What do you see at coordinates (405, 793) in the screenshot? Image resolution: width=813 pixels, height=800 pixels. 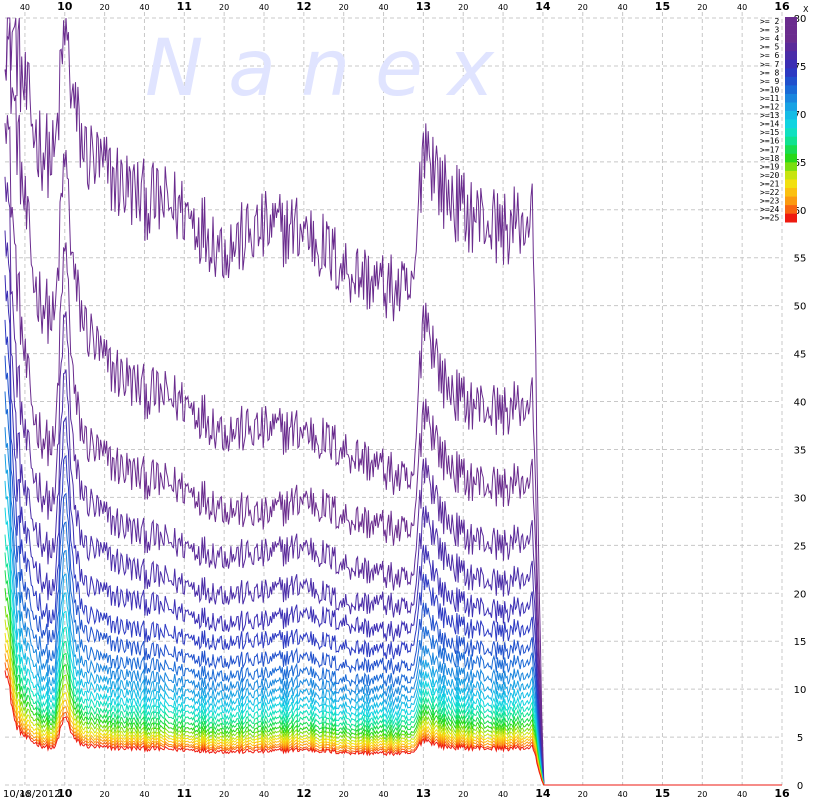 I see `x-axis-bottom: 40 10 20 40 11 20 40 12 20 40 13 20 40 14 20 40 15 20 40 16` at bounding box center [405, 793].